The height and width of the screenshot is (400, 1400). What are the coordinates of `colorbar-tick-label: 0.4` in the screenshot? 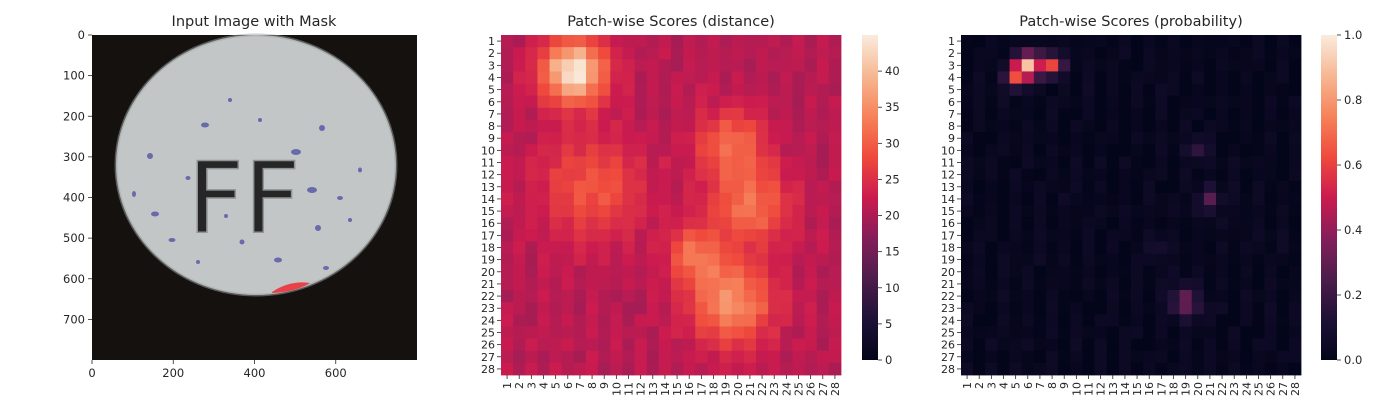 It's located at (1353, 230).